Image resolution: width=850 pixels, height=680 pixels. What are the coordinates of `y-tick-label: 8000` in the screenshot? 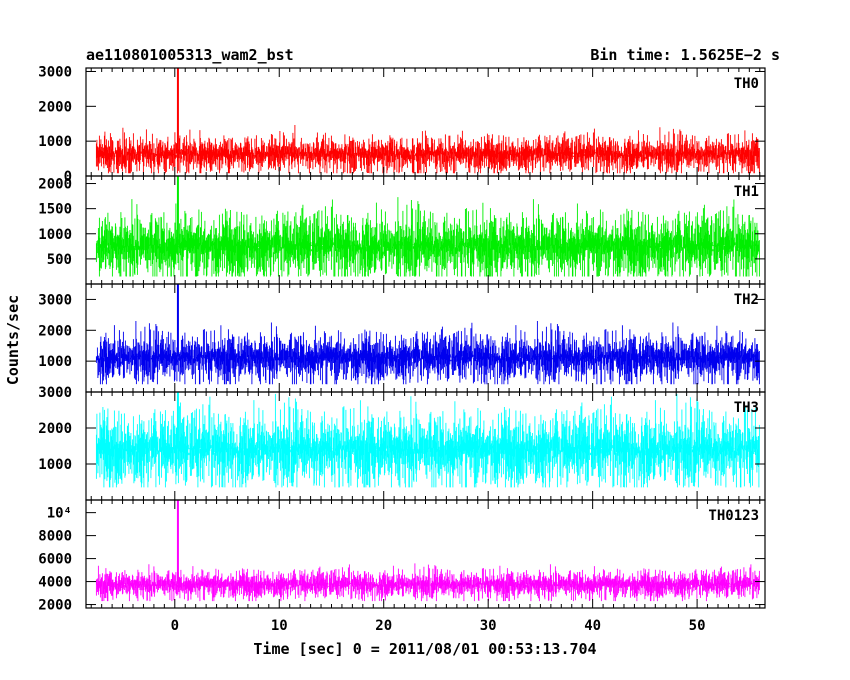 It's located at (55, 537).